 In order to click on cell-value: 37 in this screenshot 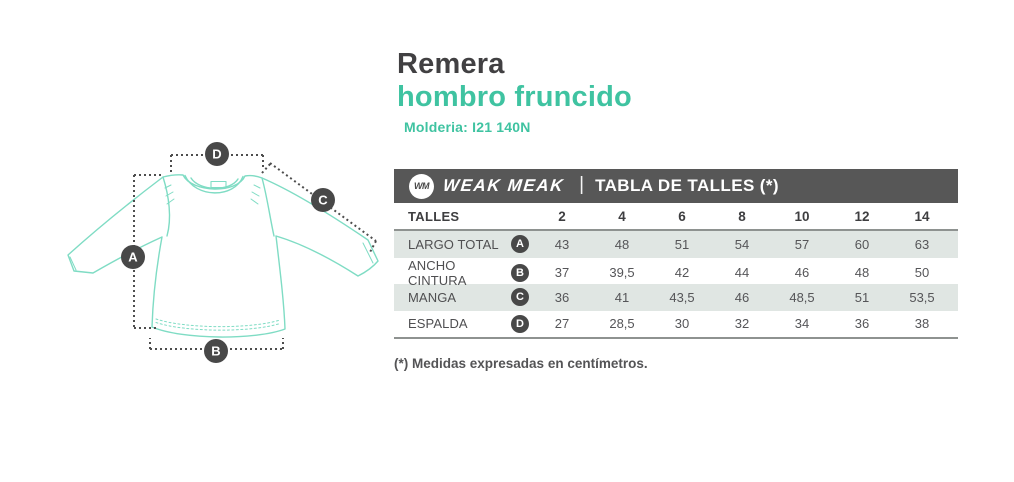, I will do `click(562, 272)`.